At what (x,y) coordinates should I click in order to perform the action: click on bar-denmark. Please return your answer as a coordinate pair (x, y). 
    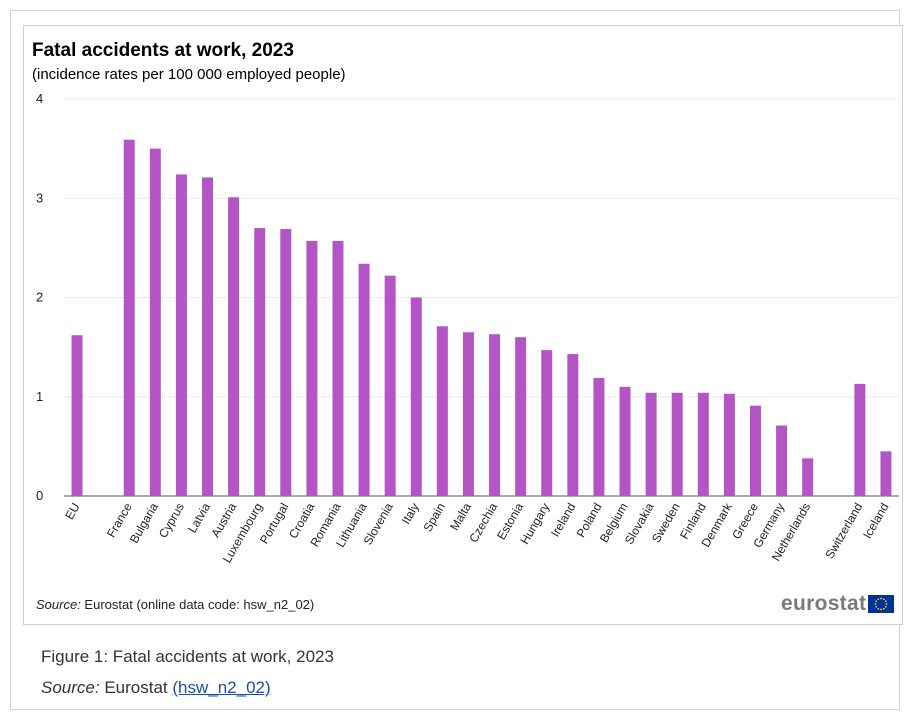
    Looking at the image, I should click on (729, 444).